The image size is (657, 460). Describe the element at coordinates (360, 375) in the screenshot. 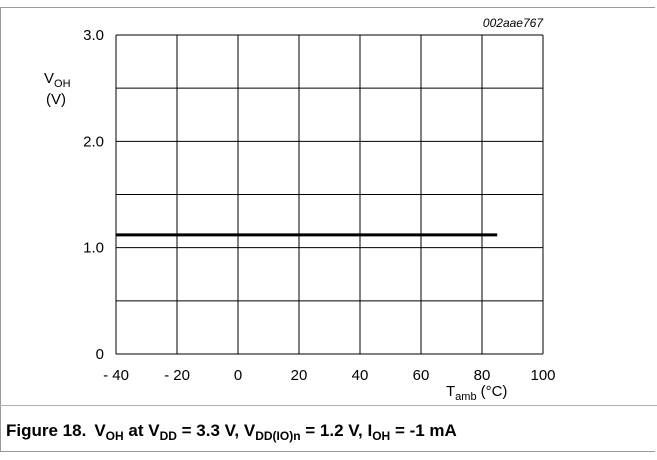

I see `x-tick-label: 40` at that location.